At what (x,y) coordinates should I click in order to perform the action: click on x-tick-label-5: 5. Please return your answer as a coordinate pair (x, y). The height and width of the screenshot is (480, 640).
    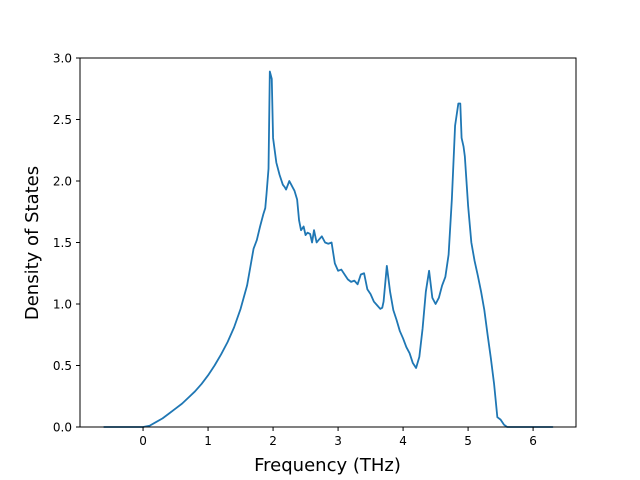
    Looking at the image, I should click on (468, 441).